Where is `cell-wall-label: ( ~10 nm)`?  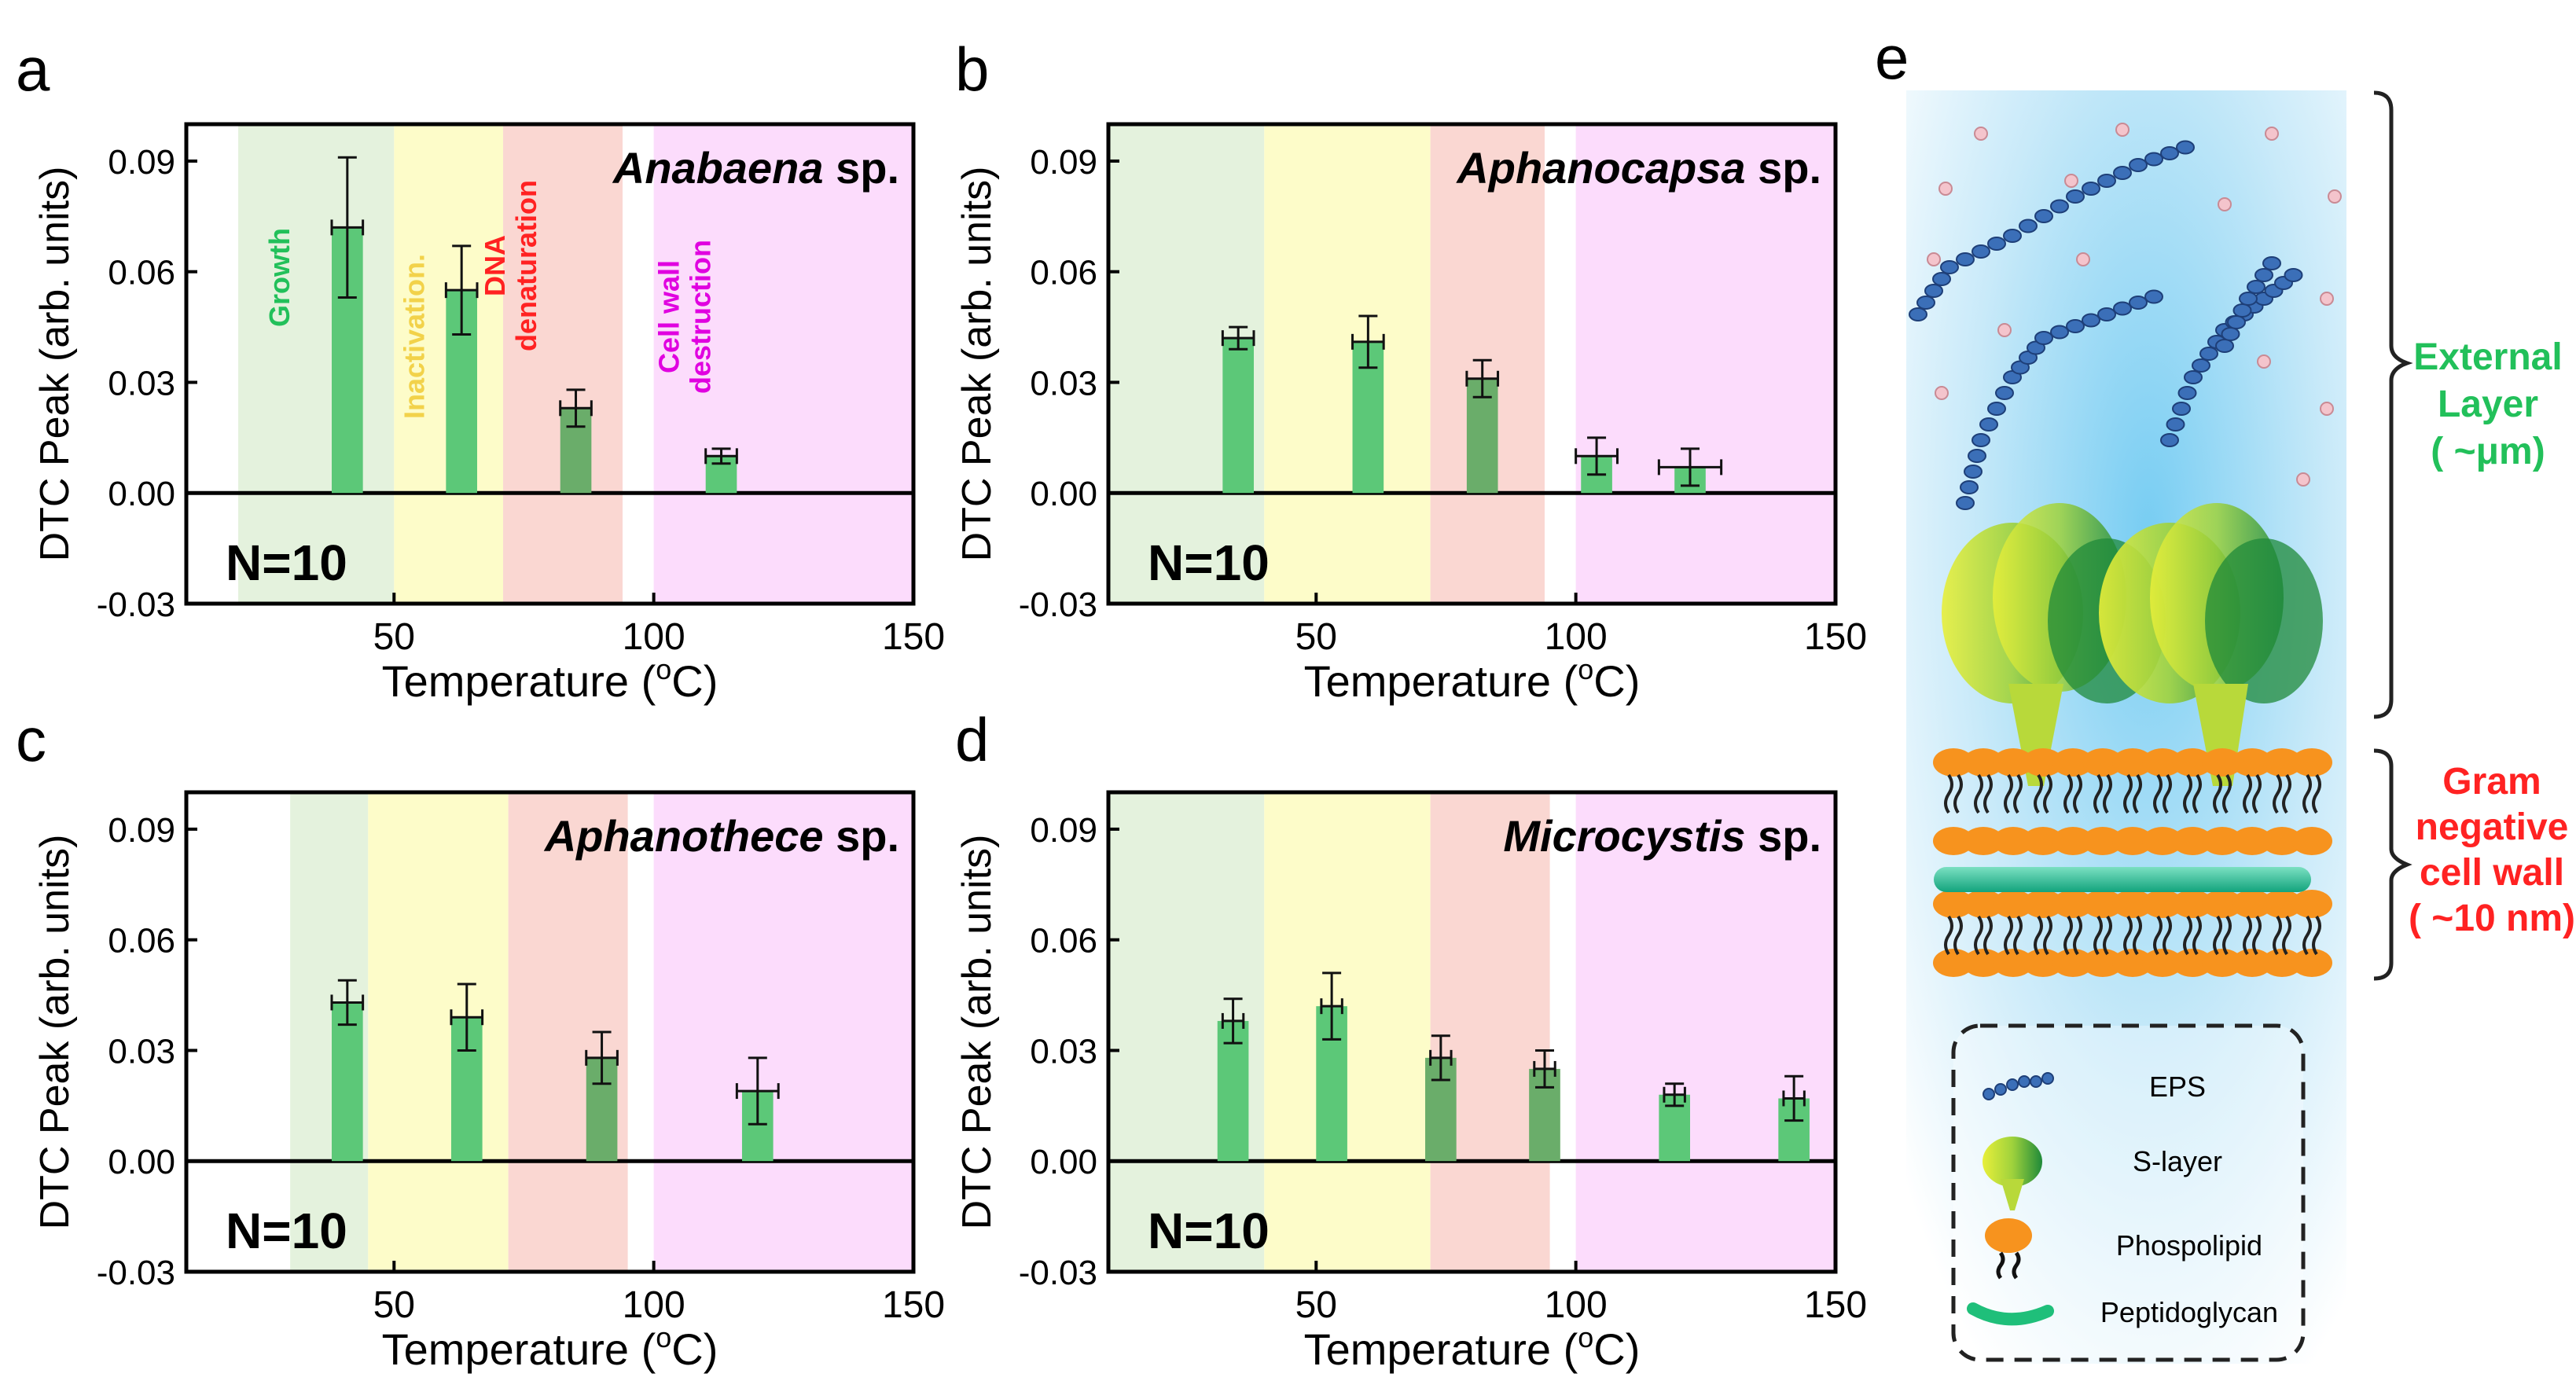 cell-wall-label: ( ~10 nm) is located at coordinates (2492, 919).